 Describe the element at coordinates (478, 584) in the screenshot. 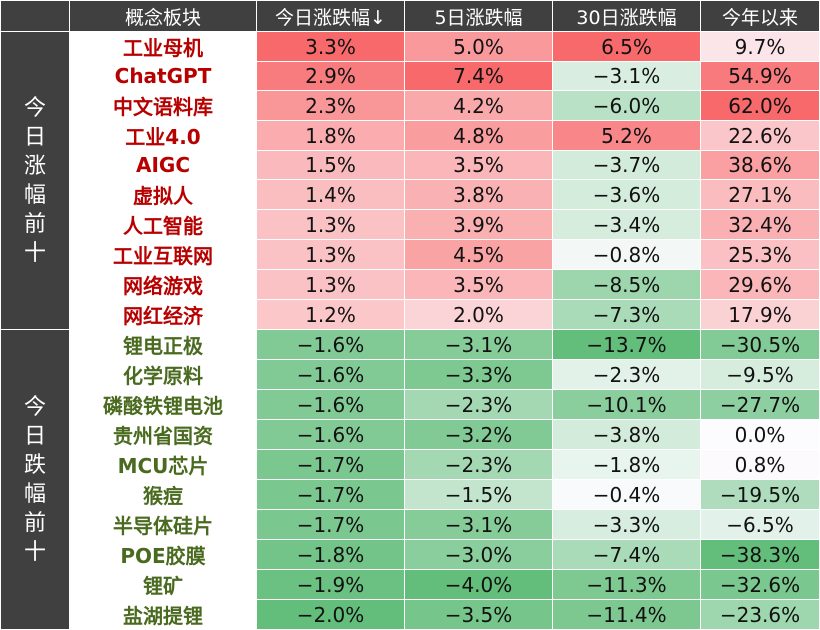

I see `five-day-cell: −4.0%` at that location.